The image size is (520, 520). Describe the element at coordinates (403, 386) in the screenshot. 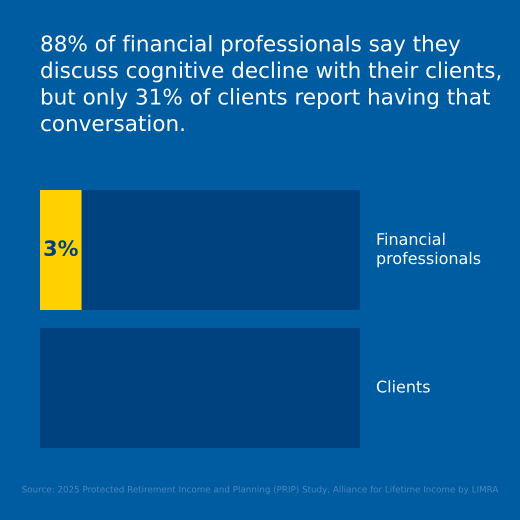

I see `y-tick-label: Clients` at that location.